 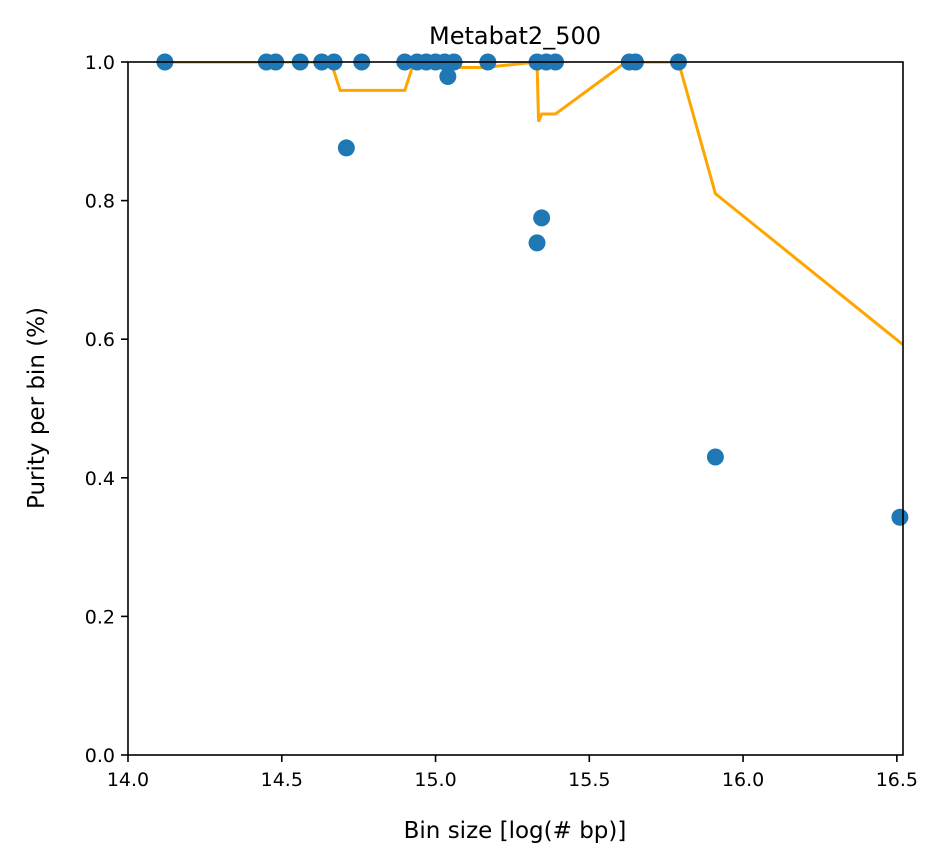 I want to click on y-axis: 0.0 0.2 0.4 0.6 0.8 1.0, so click(x=106, y=409).